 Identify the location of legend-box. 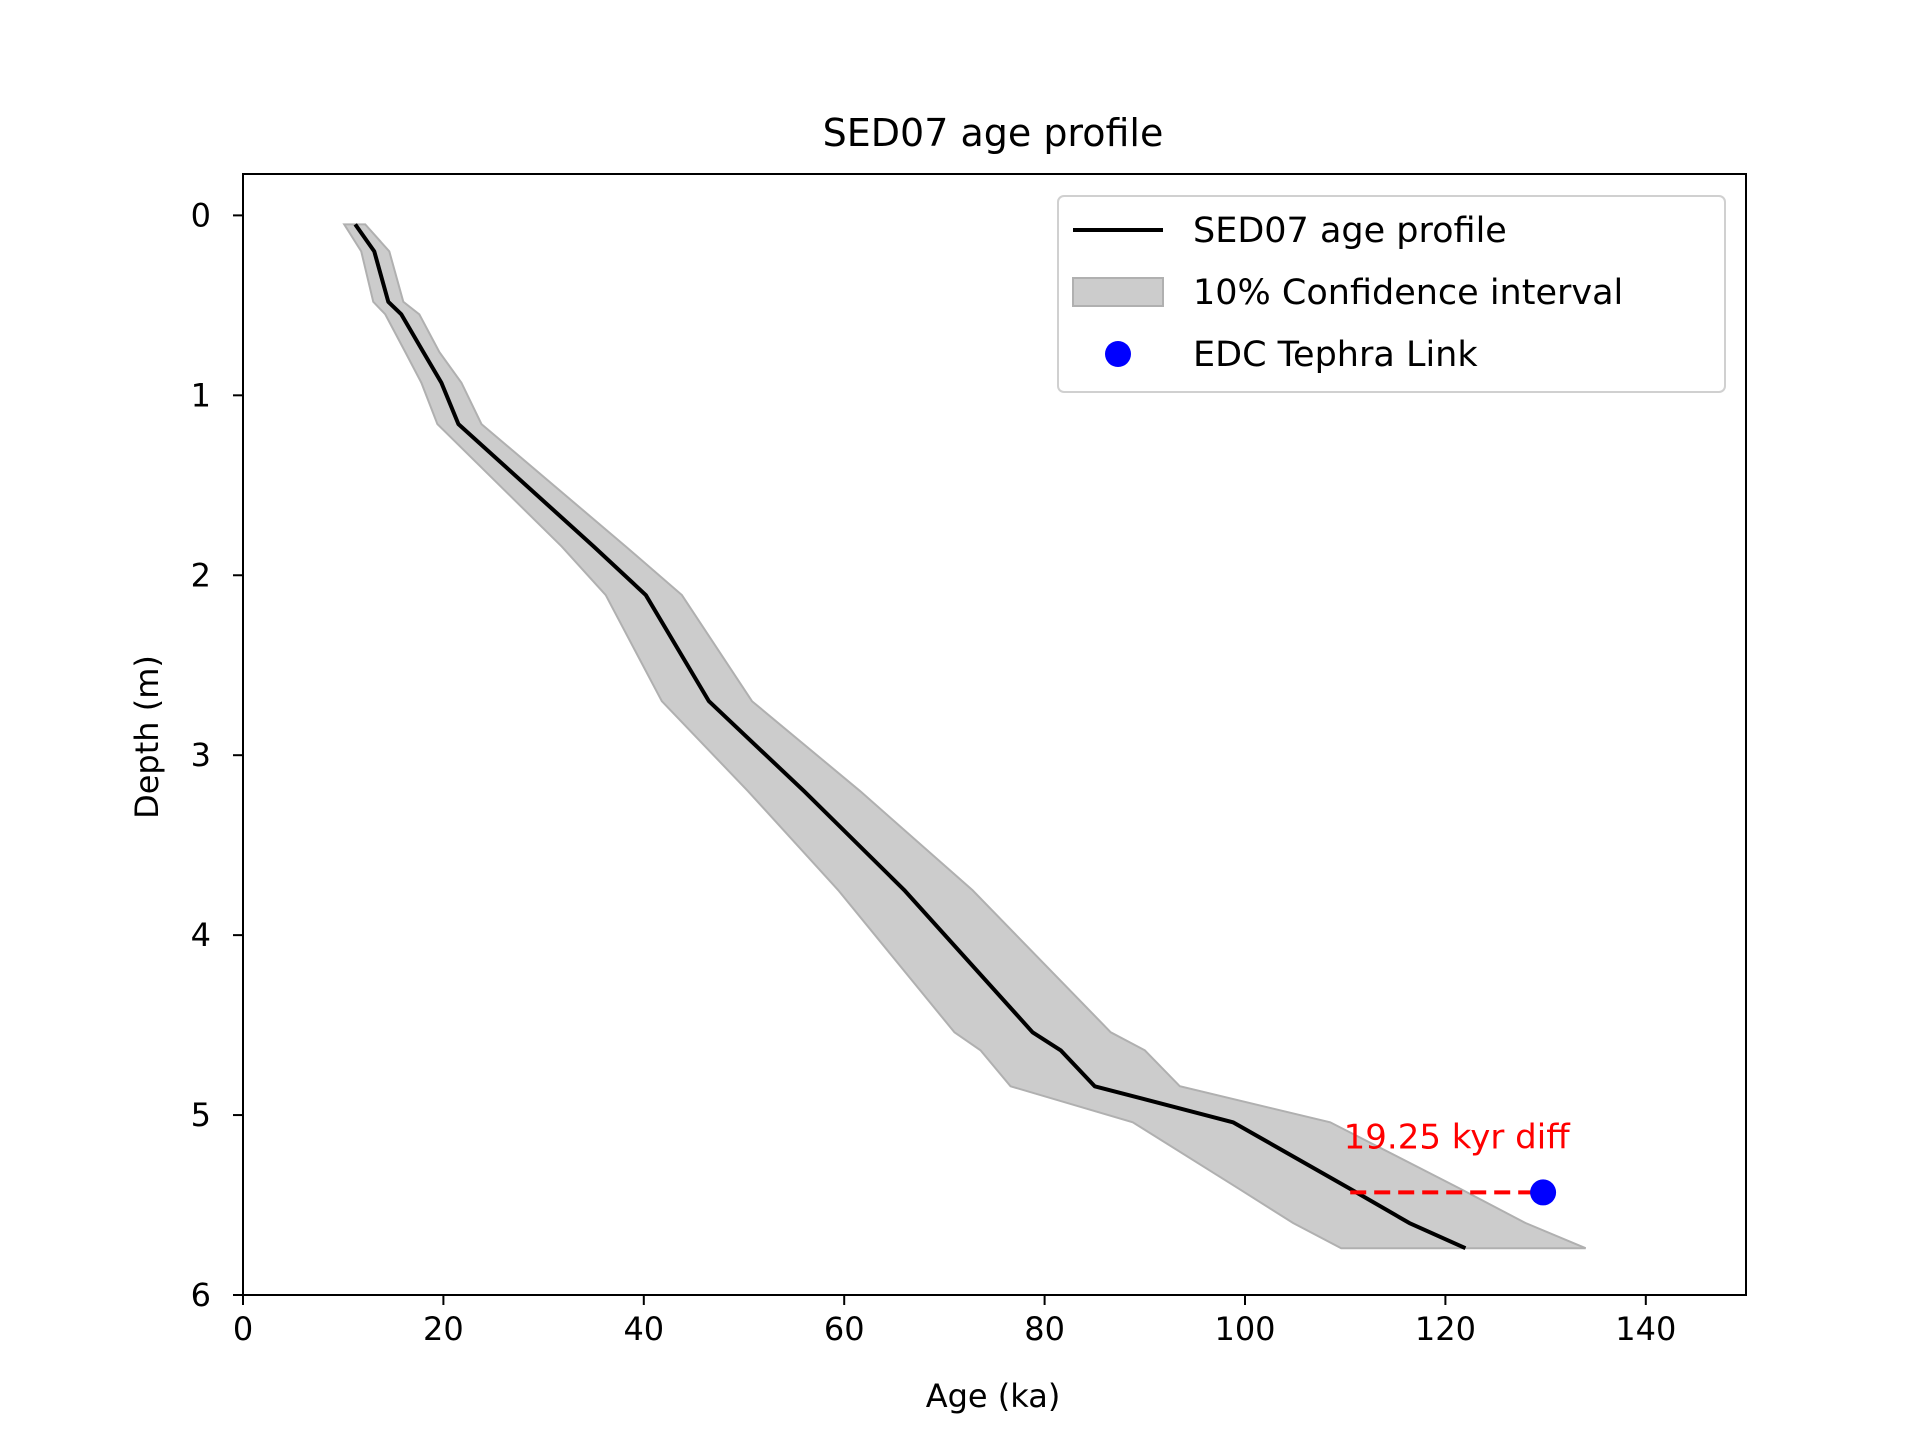
(1391, 294).